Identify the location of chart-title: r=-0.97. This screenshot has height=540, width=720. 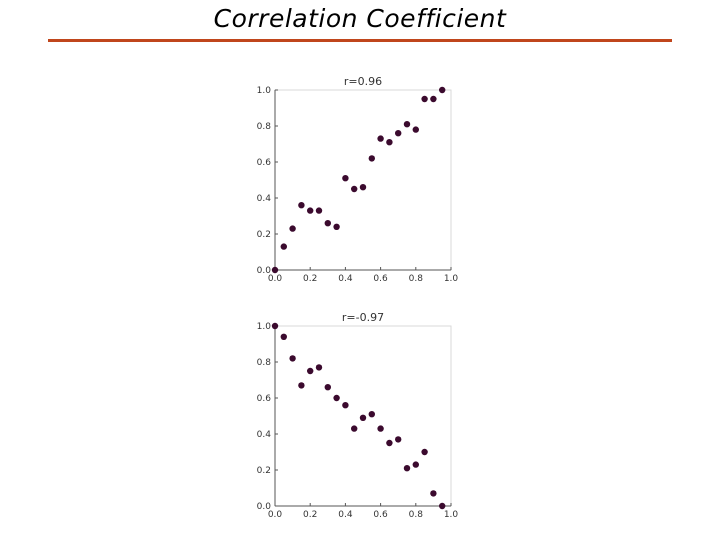
(363, 317).